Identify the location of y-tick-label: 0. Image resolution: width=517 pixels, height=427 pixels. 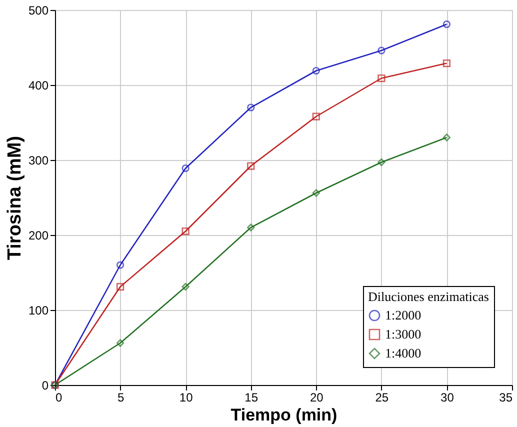
(45, 385).